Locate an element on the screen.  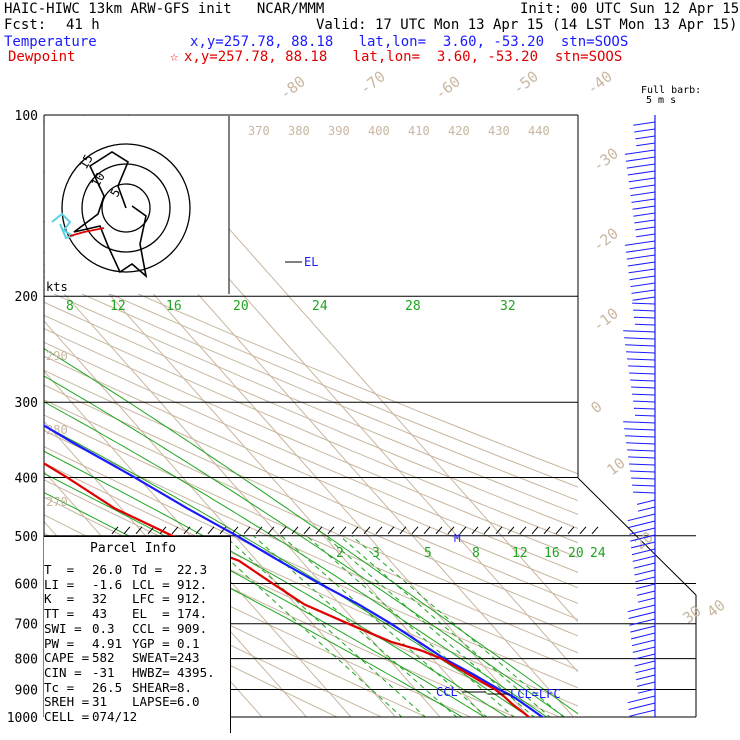
isotherm-label: 0 is located at coordinates (596, 407).